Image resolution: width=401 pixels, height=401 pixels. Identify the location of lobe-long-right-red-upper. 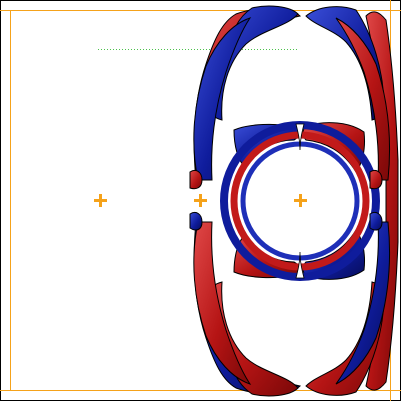
(362, 99).